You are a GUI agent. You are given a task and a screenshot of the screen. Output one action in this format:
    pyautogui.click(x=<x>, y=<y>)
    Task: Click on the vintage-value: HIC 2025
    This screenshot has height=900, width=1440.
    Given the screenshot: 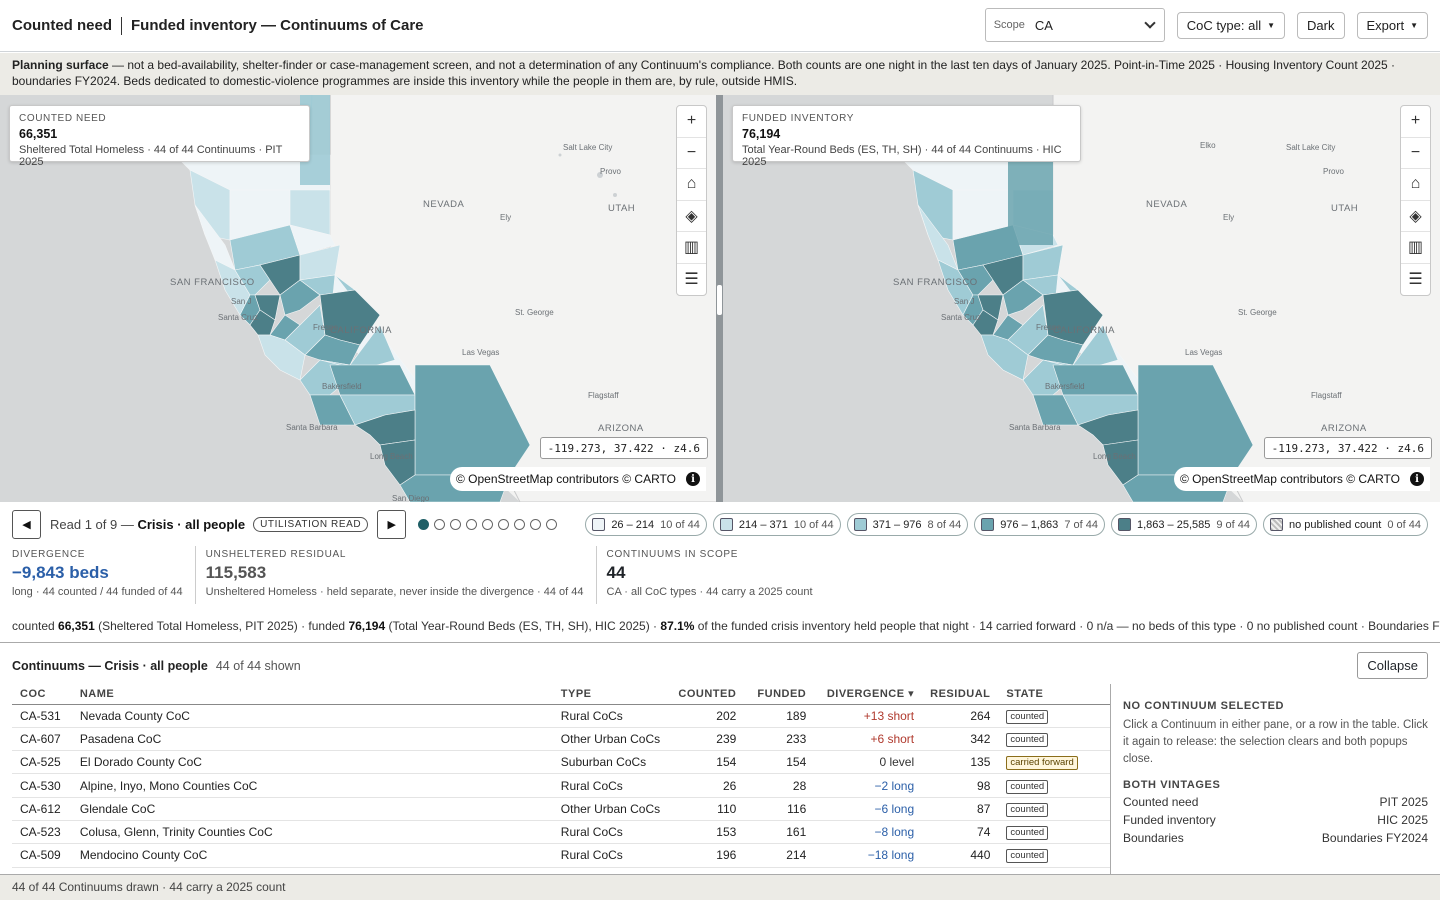 What is the action you would take?
    pyautogui.click(x=1402, y=820)
    